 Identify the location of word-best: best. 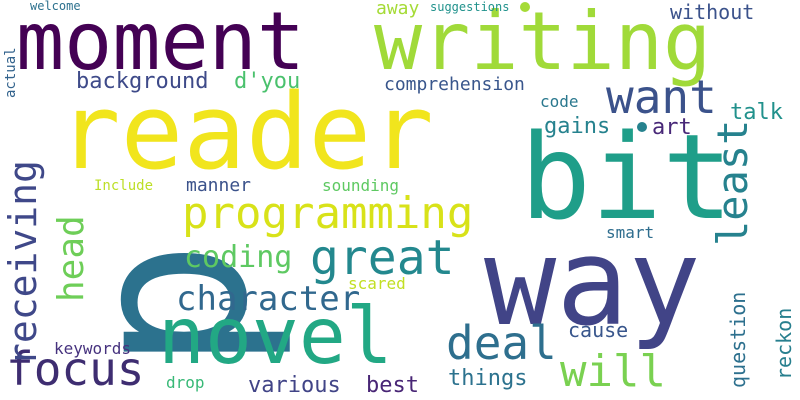
(392, 385).